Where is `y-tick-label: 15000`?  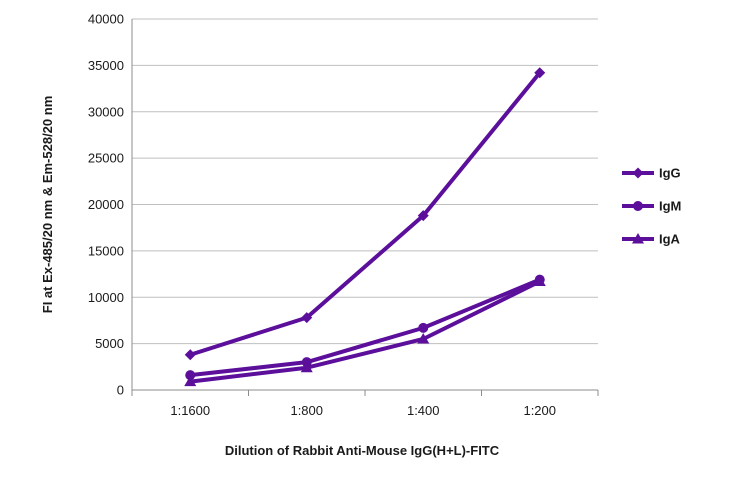
y-tick-label: 15000 is located at coordinates (106, 250).